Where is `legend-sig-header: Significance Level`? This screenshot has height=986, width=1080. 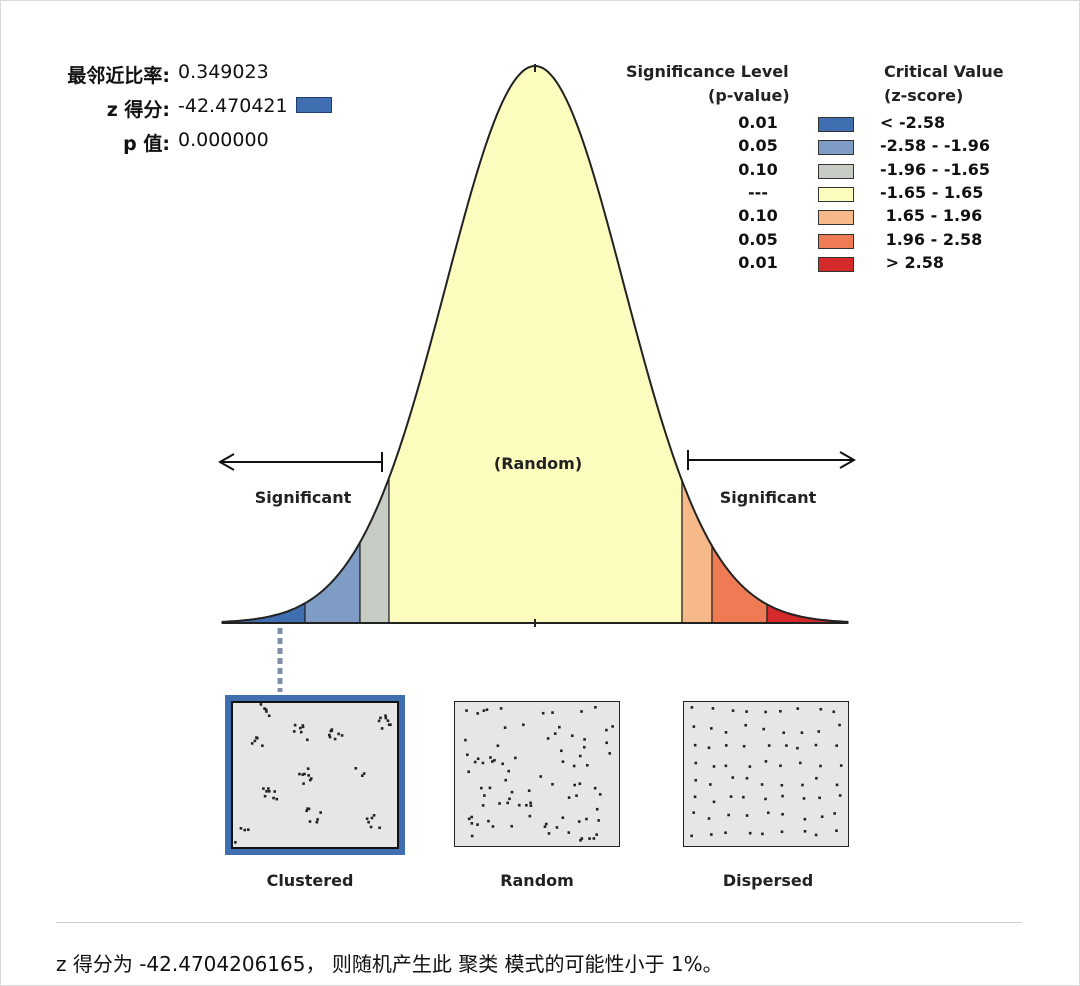
legend-sig-header: Significance Level is located at coordinates (707, 71).